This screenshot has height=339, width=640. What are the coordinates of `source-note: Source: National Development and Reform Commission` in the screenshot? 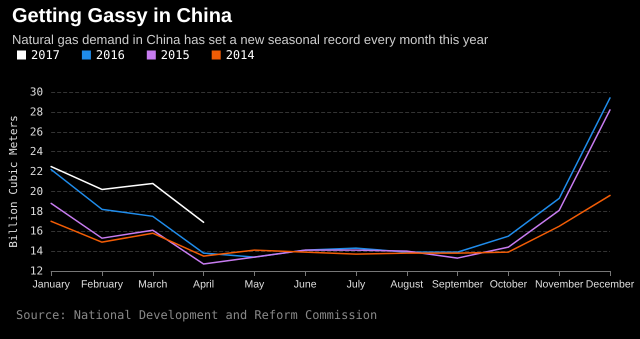 It's located at (197, 315).